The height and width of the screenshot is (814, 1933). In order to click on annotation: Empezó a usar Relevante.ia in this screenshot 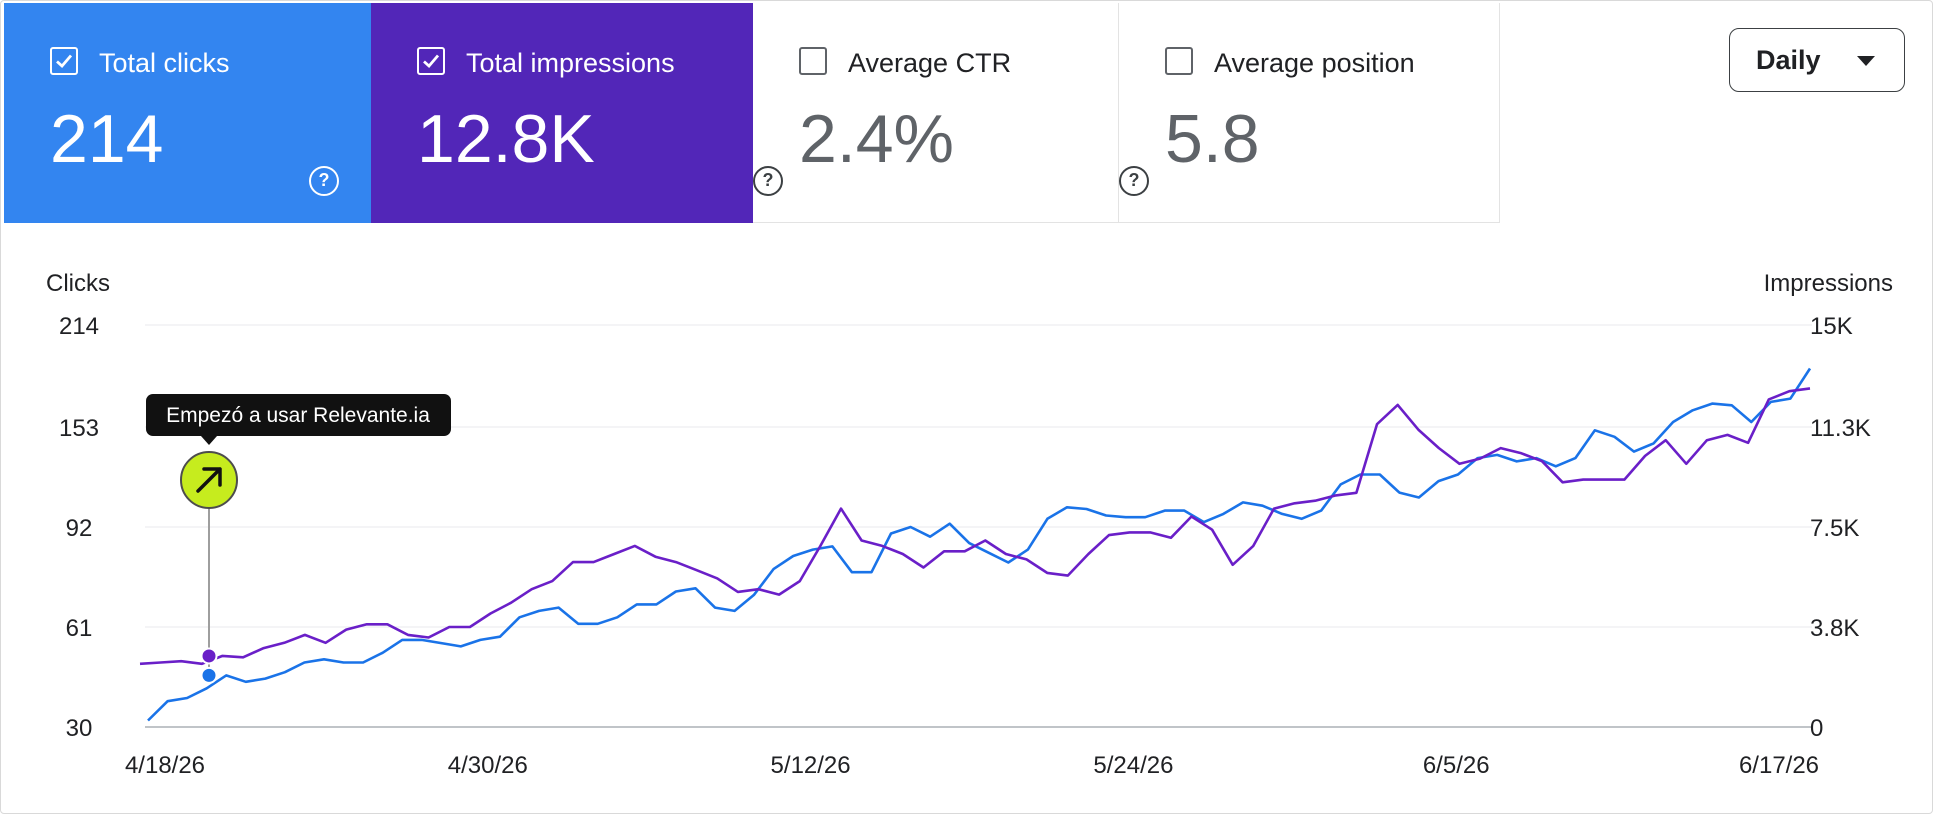, I will do `click(298, 539)`.